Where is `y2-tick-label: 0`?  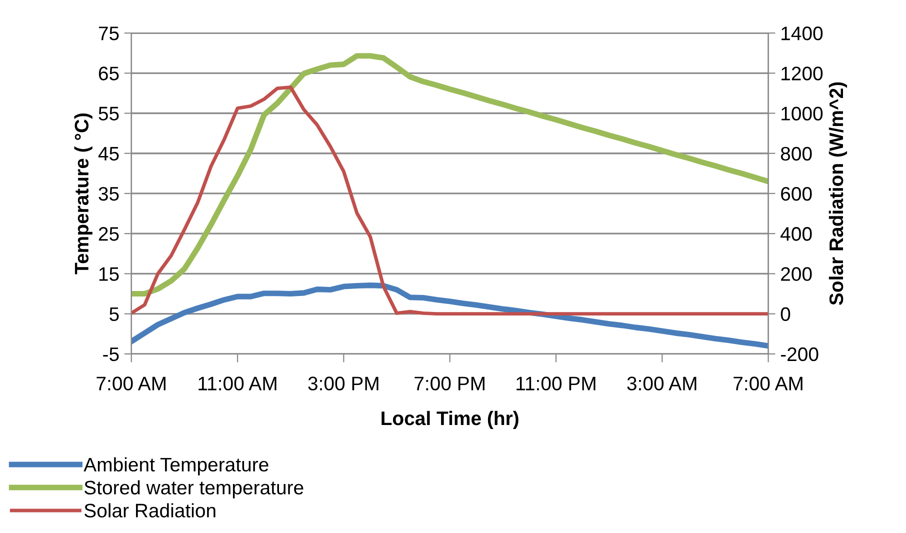 y2-tick-label: 0 is located at coordinates (785, 314).